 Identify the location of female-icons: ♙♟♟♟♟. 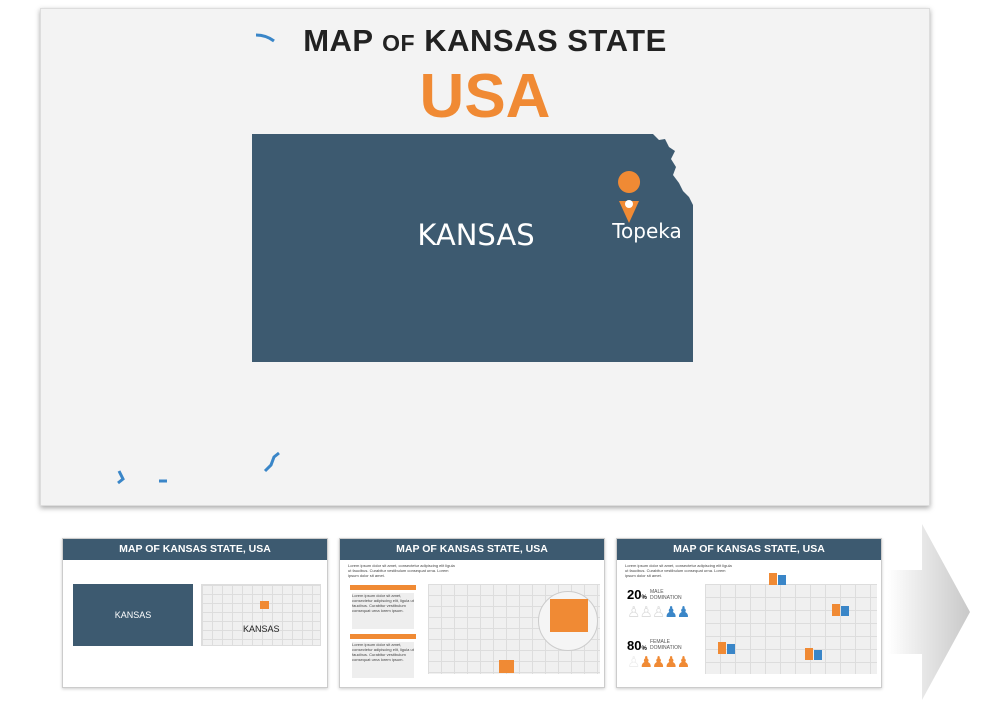
(658, 662).